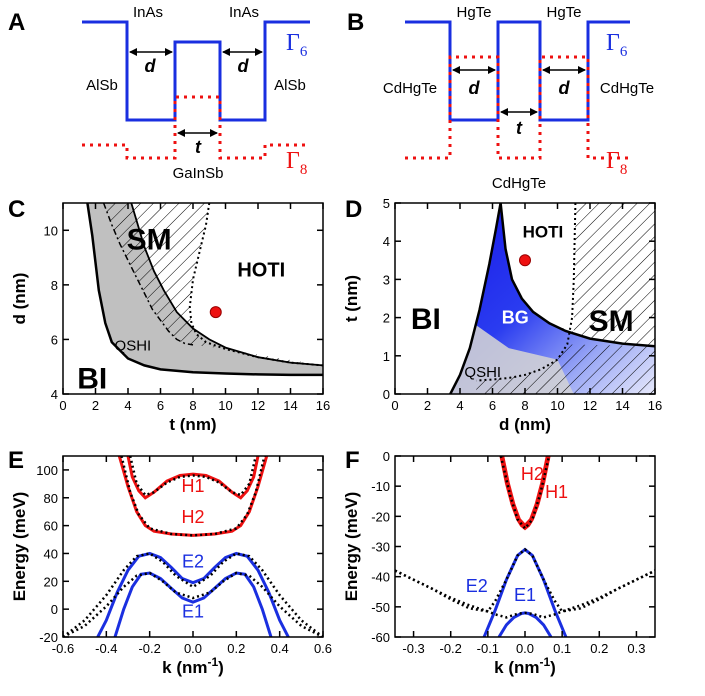 The width and height of the screenshot is (705, 696). Describe the element at coordinates (351, 298) in the screenshot. I see `y-axis-label: t (nm)` at that location.